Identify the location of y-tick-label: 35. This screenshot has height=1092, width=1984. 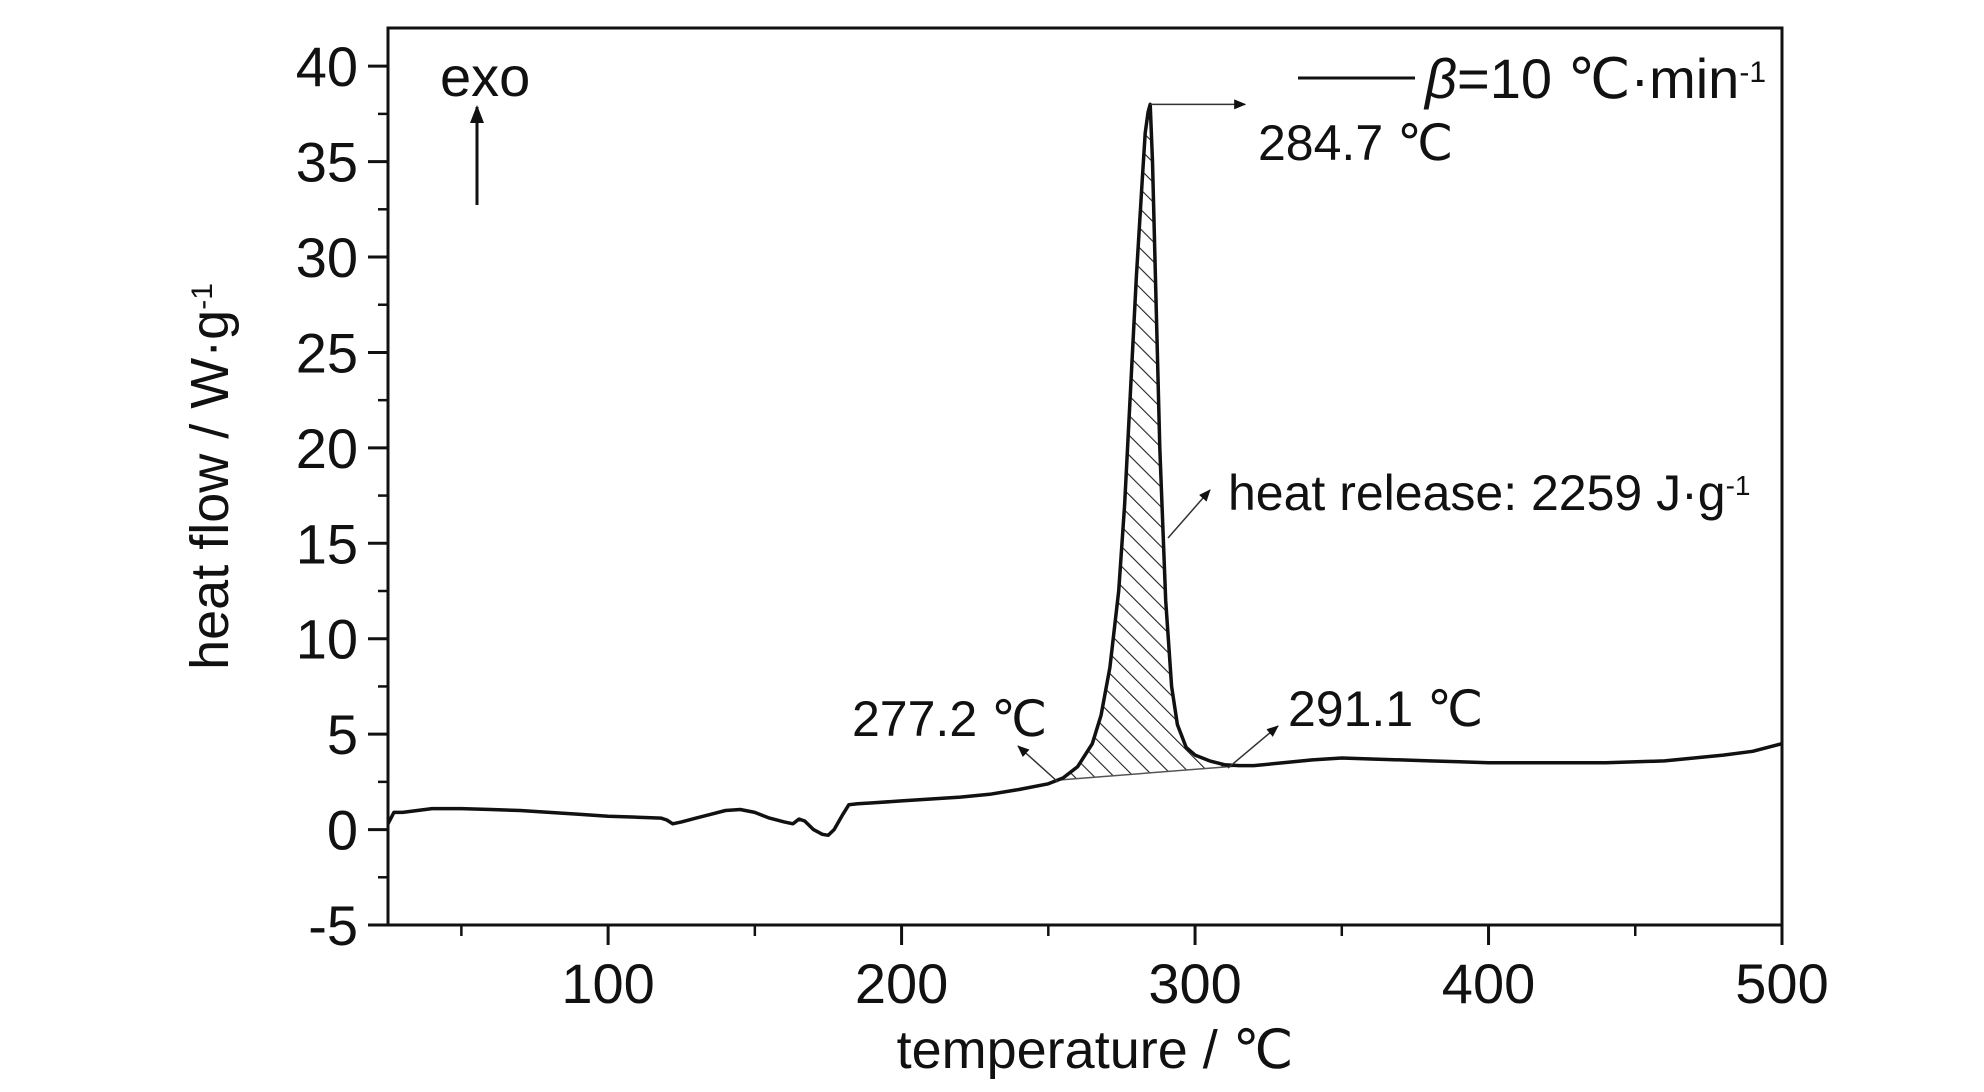
(327, 162).